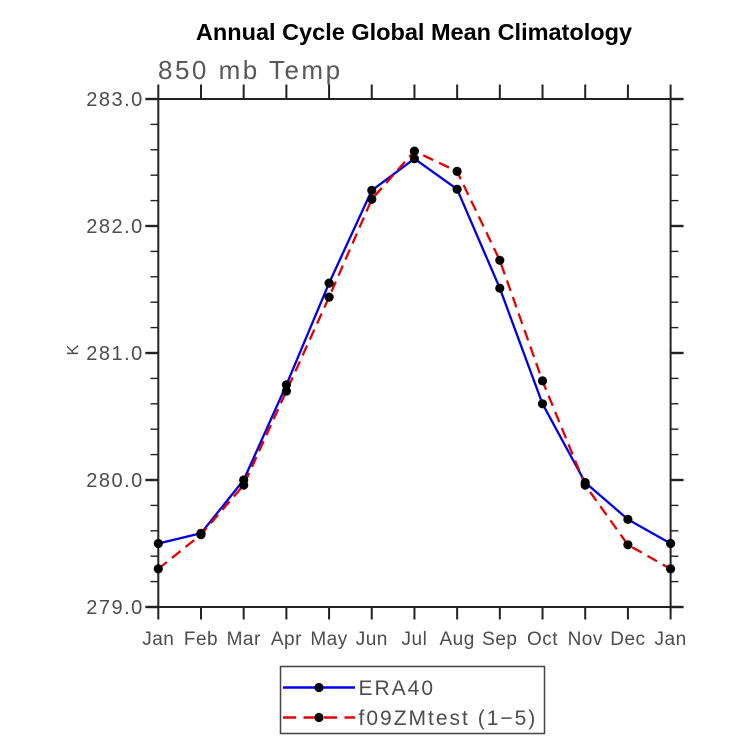 The image size is (733, 741). I want to click on chart-title: Annual Cycle Global Mean Climatology, so click(414, 32).